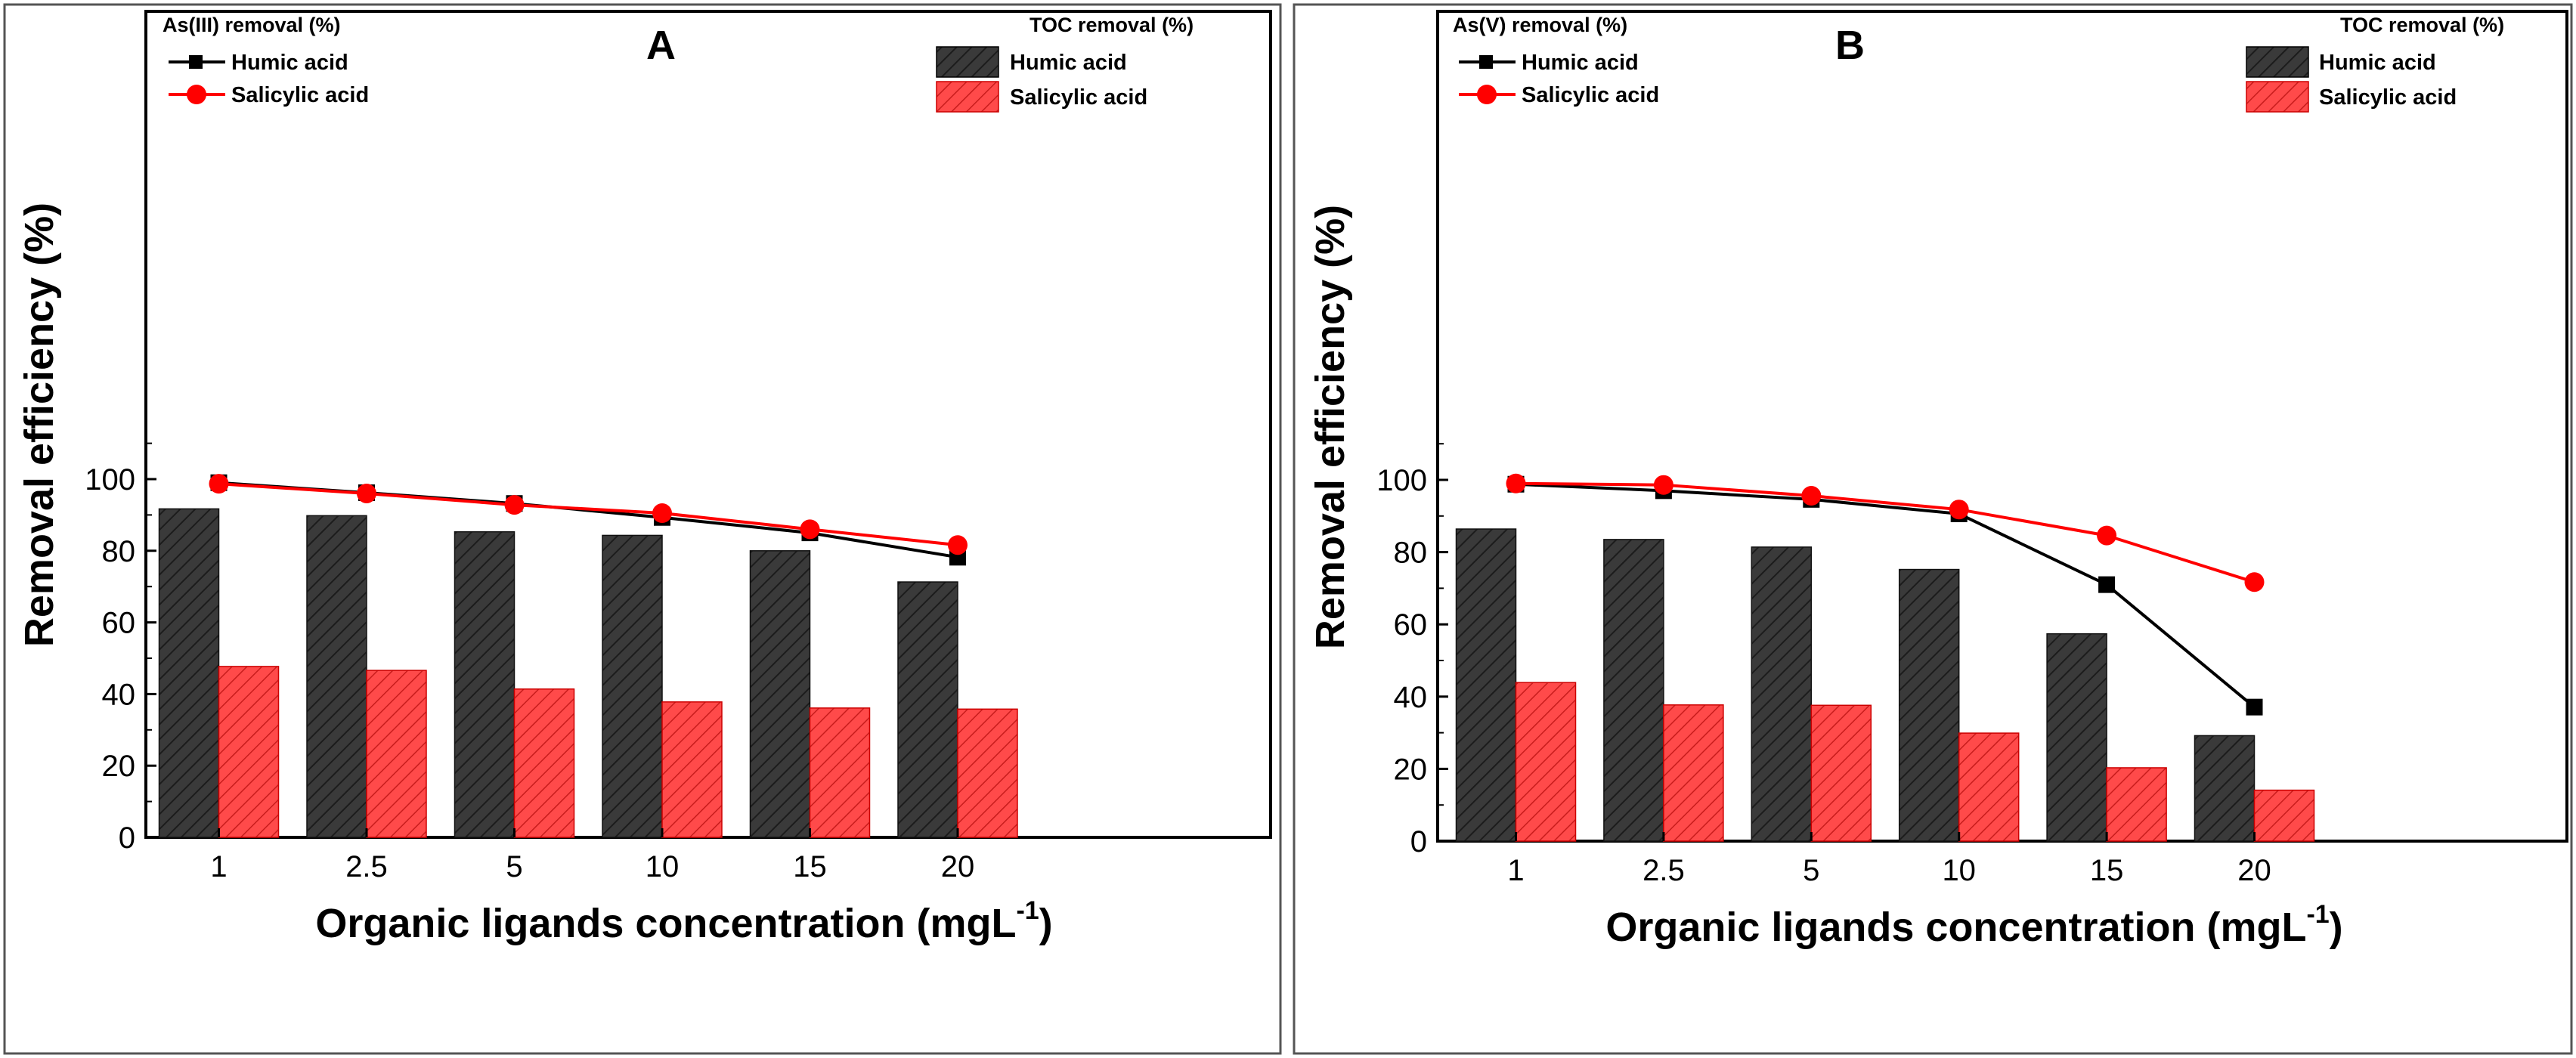  What do you see at coordinates (2317, 914) in the screenshot?
I see `panel-b-xlabel-sup: -1` at bounding box center [2317, 914].